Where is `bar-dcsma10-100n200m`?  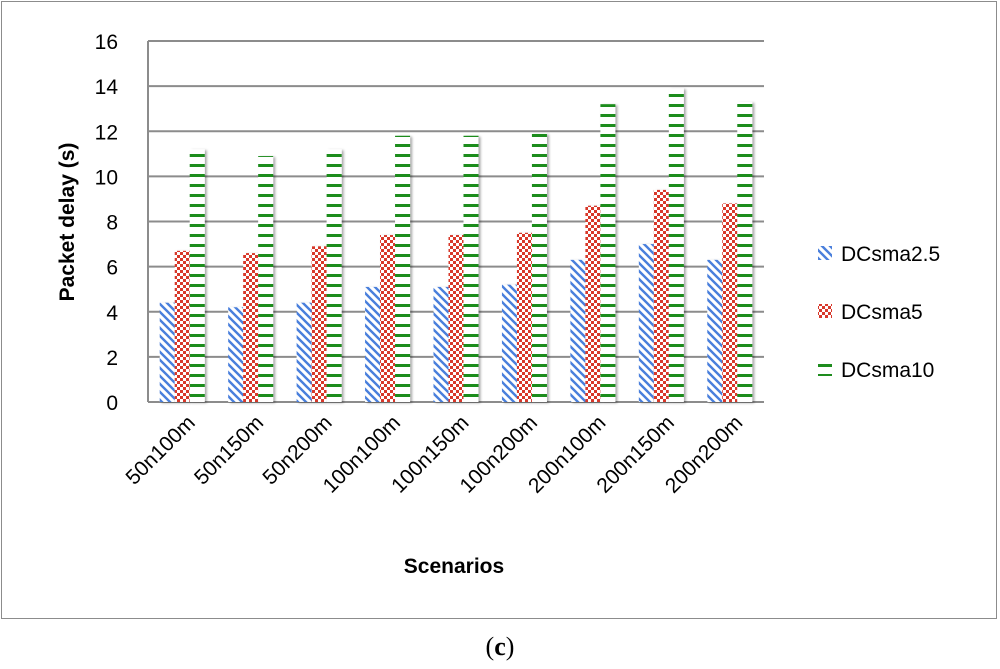 bar-dcsma10-100n200m is located at coordinates (539, 267).